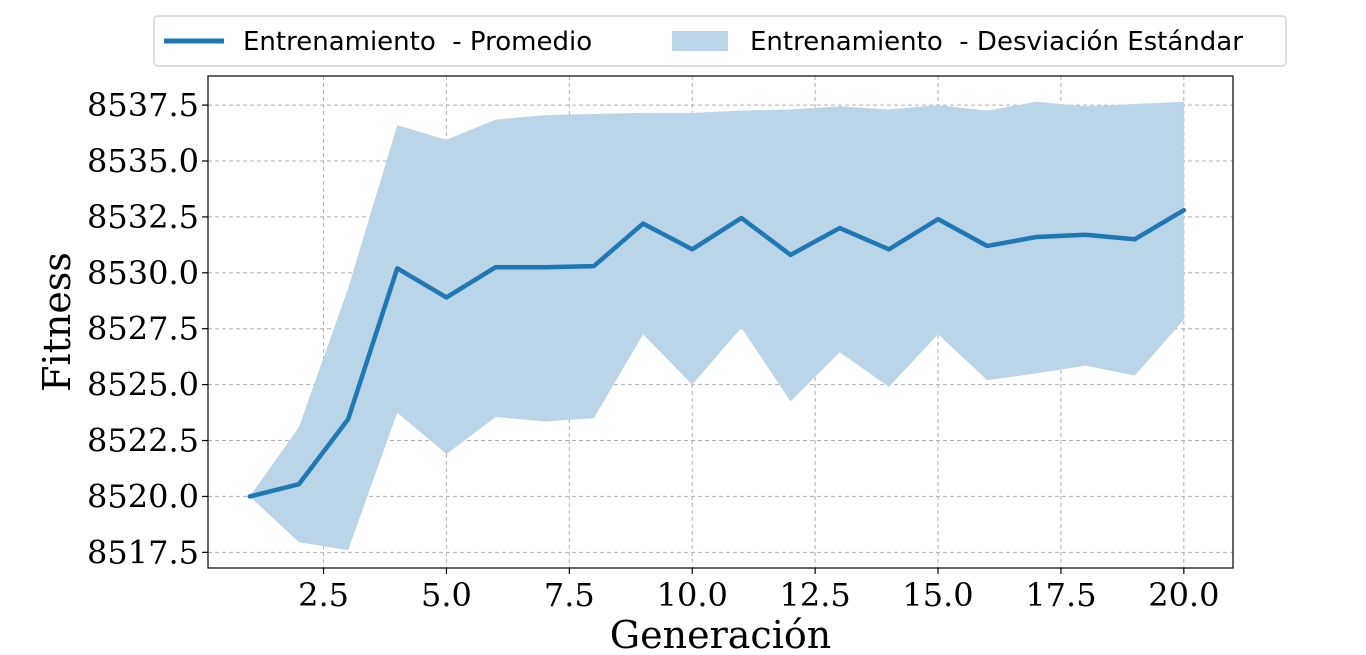 The image size is (1366, 655). Describe the element at coordinates (1060, 595) in the screenshot. I see `x-tick-label-6: 17.5` at that location.